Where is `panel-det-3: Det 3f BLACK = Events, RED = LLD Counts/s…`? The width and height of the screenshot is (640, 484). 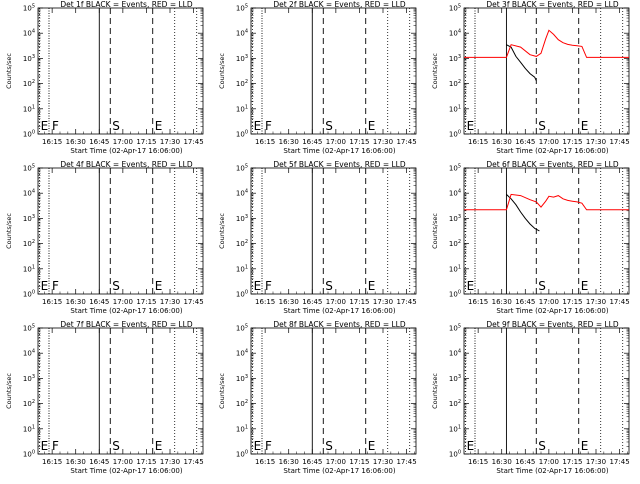 panel-det-3: Det 3f BLACK = Events, RED = LLD Counts/s… is located at coordinates (530, 77).